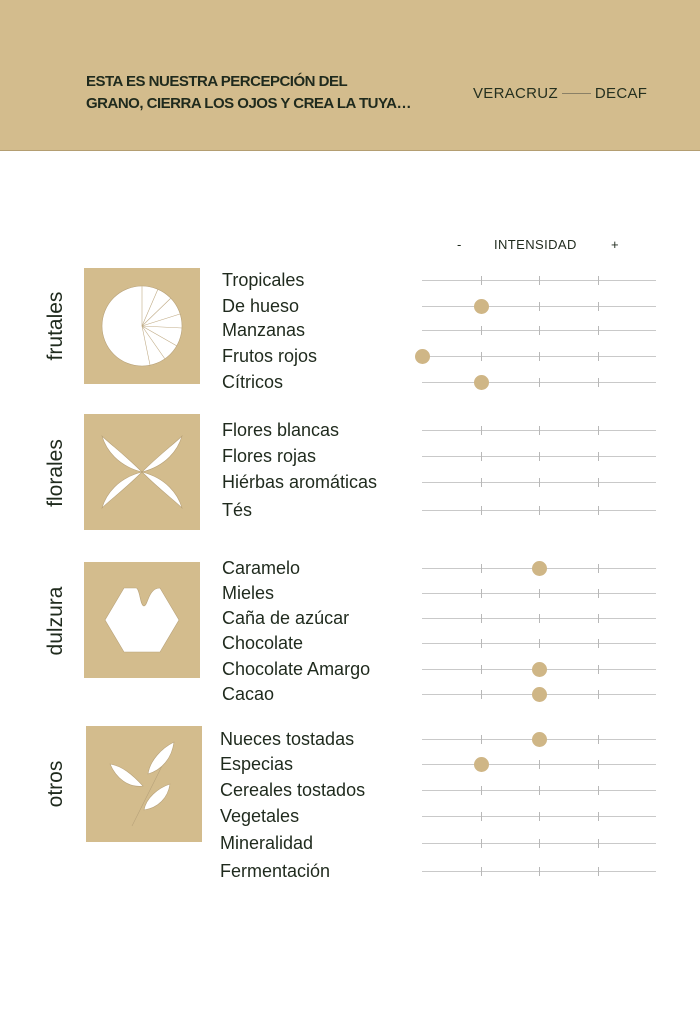 The height and width of the screenshot is (1011, 700). I want to click on category-label-florales: florales, so click(55, 473).